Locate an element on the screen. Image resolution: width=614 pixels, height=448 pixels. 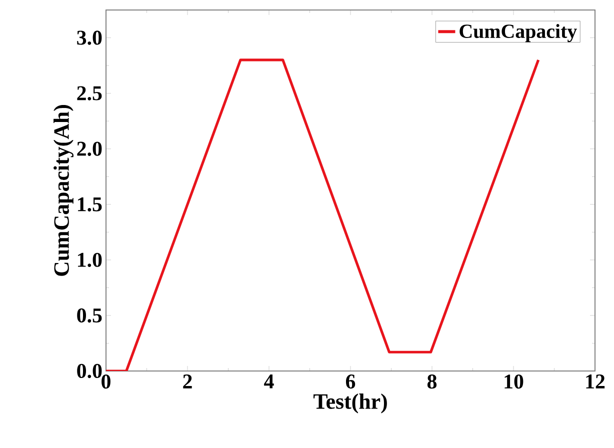
y-tick-label: 2.0 is located at coordinates (89, 149).